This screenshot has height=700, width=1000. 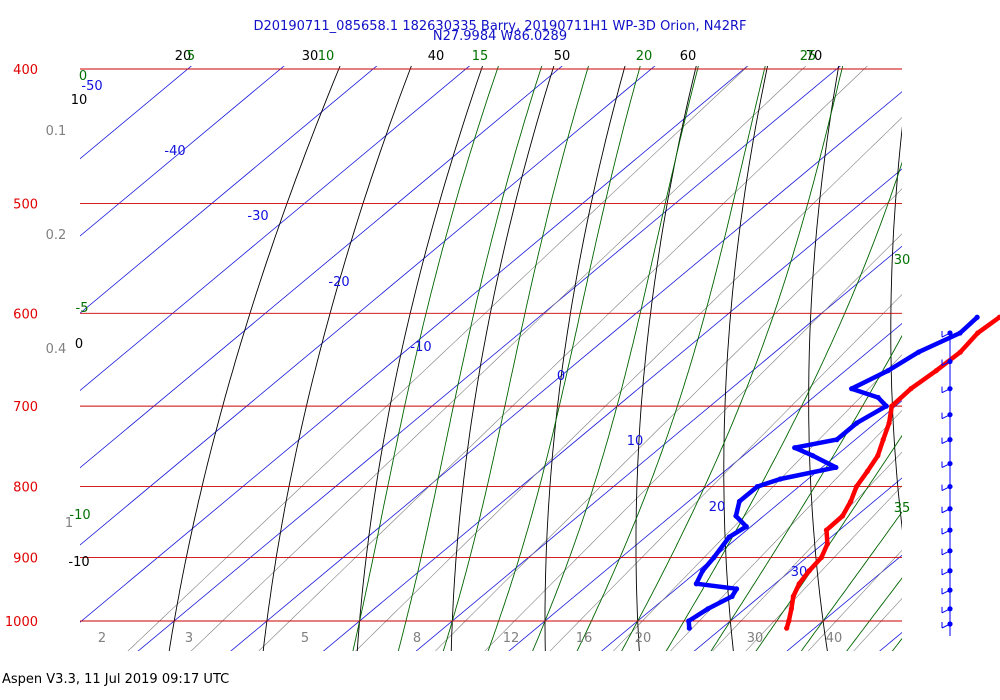 I want to click on mixing-ratio-label: 0.2, so click(x=56, y=235).